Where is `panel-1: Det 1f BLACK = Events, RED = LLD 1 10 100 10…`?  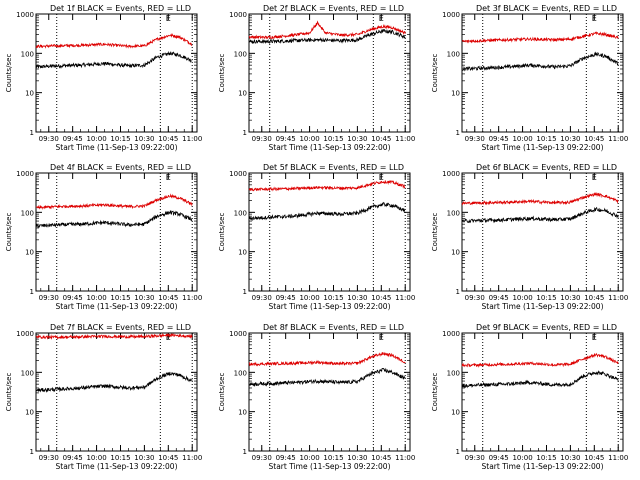
panel-1: Det 1f BLACK = Events, RED = LLD 1 10 100 10… is located at coordinates (103, 78).